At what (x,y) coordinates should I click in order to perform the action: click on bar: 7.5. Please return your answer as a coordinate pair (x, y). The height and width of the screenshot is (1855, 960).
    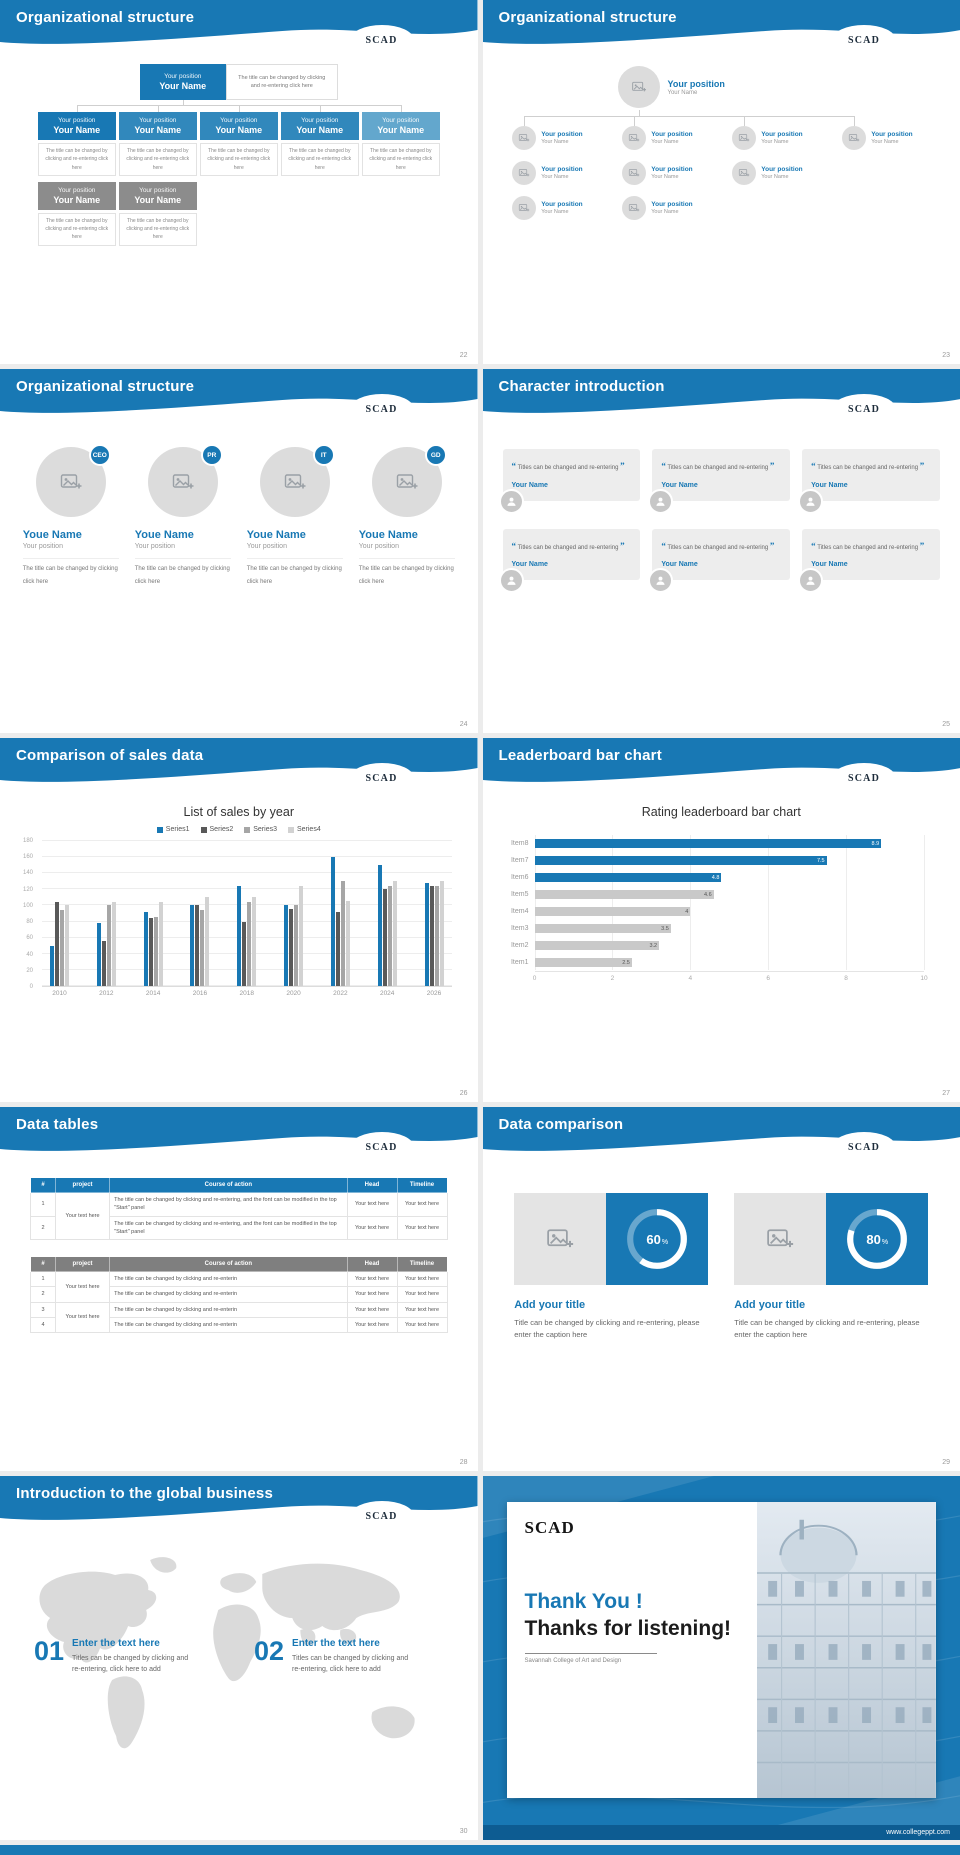
    Looking at the image, I should click on (681, 860).